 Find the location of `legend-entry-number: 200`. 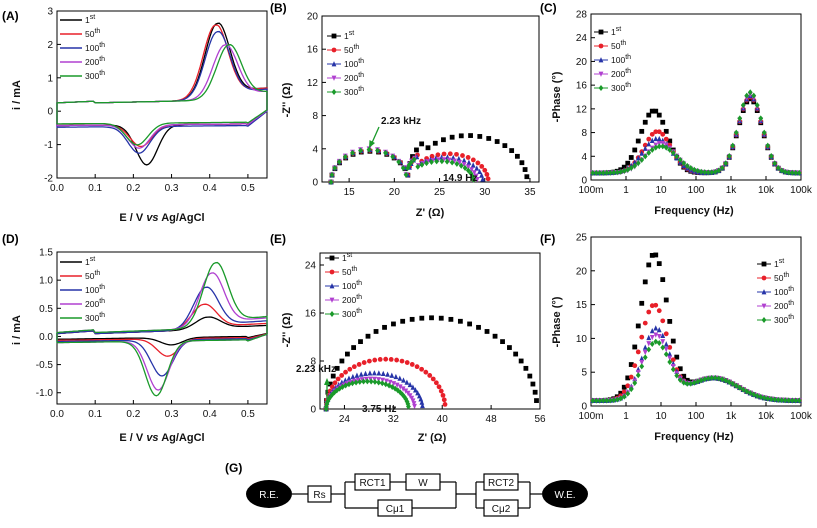

legend-entry-number: 200 is located at coordinates (618, 74).